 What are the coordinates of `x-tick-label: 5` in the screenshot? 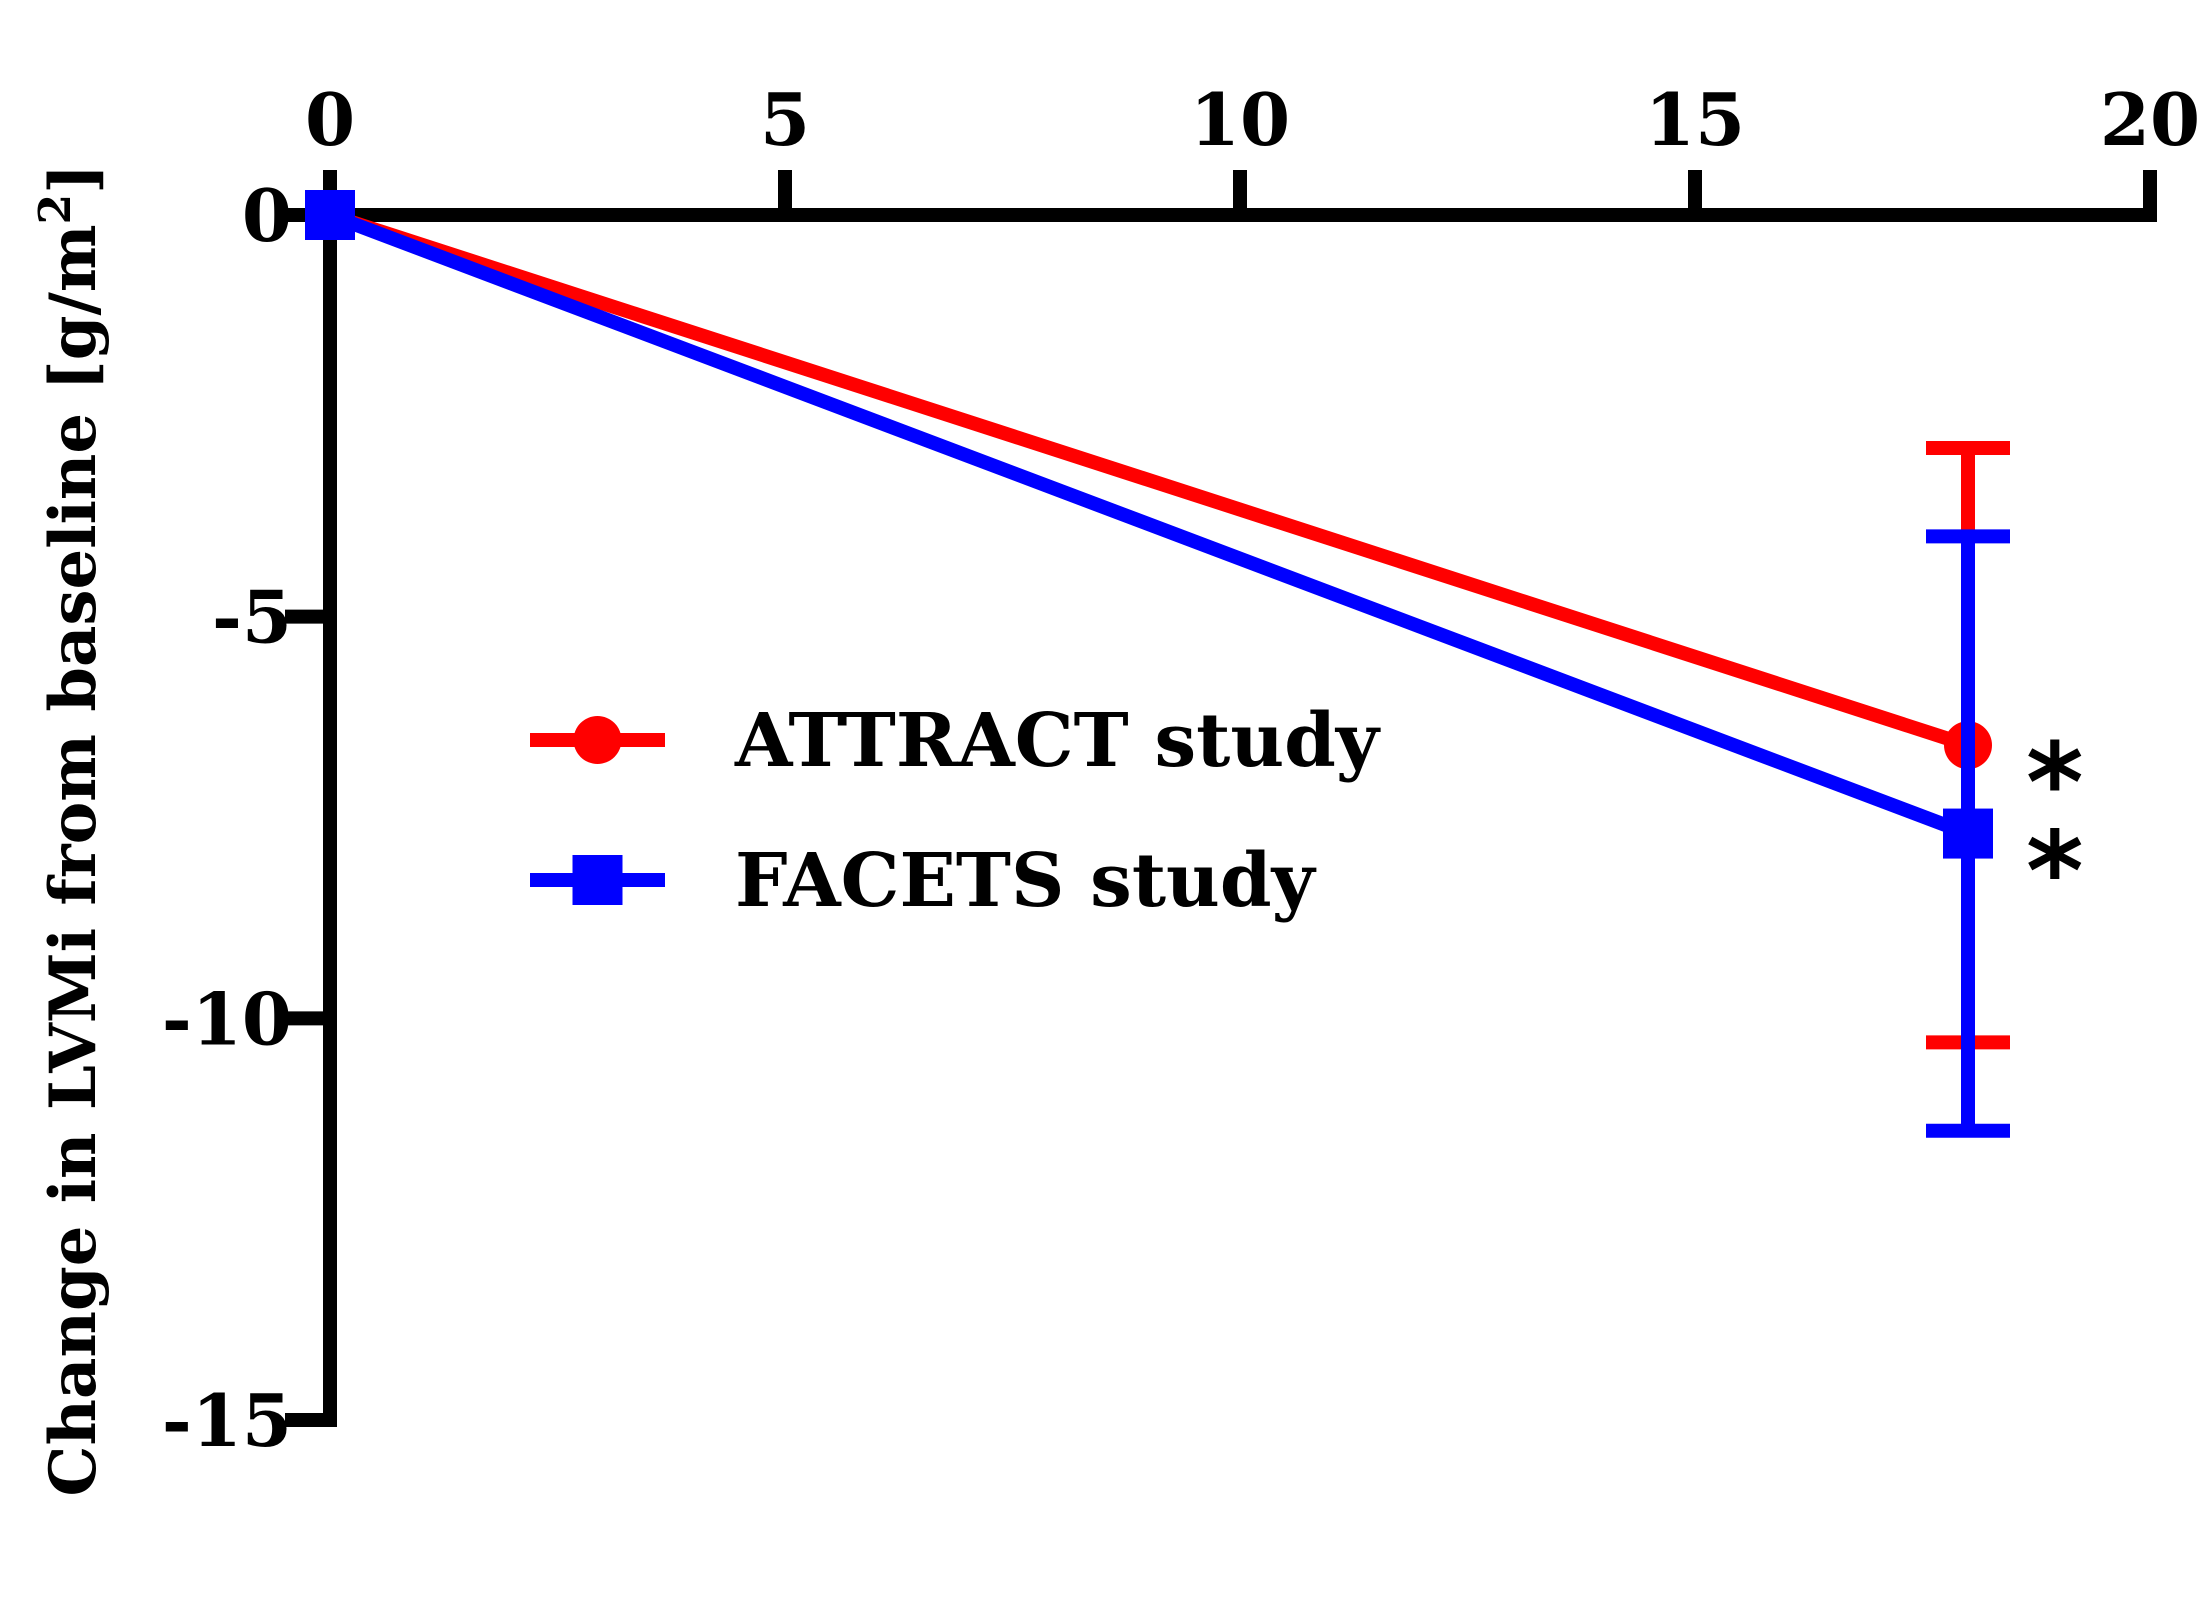 It's located at (785, 119).